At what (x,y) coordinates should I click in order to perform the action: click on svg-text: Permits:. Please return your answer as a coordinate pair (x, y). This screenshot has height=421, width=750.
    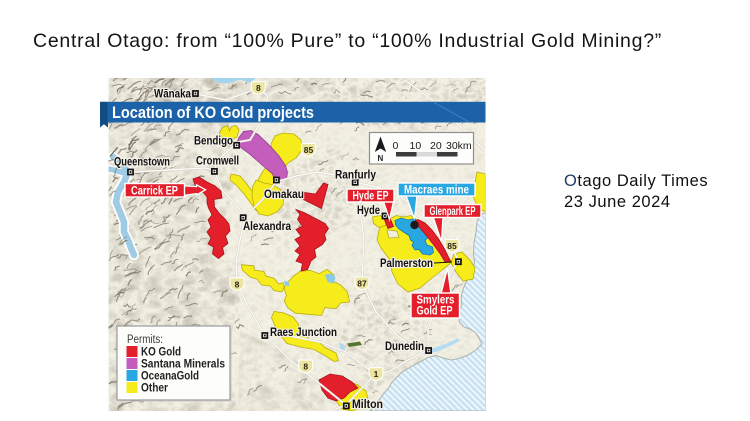
    Looking at the image, I should click on (145, 340).